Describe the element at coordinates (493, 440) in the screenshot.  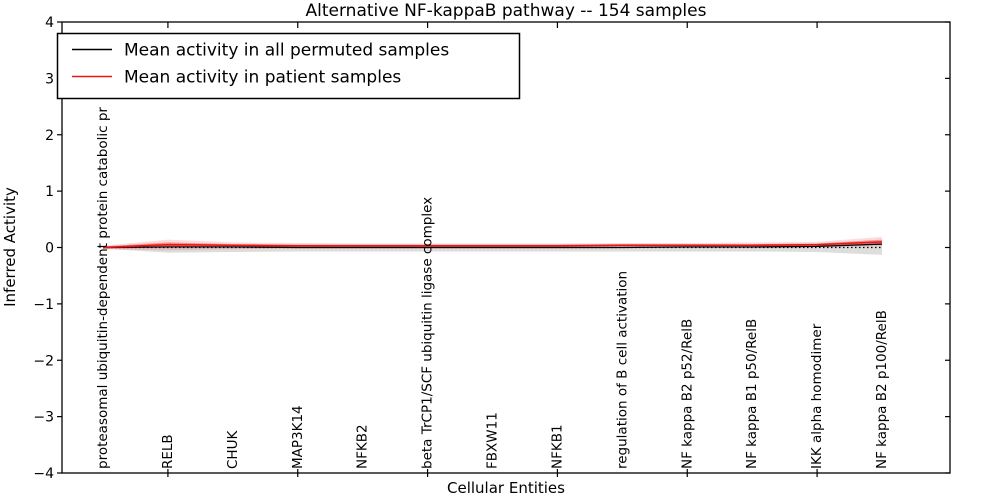
I see `x-category-label: FBXW11` at that location.